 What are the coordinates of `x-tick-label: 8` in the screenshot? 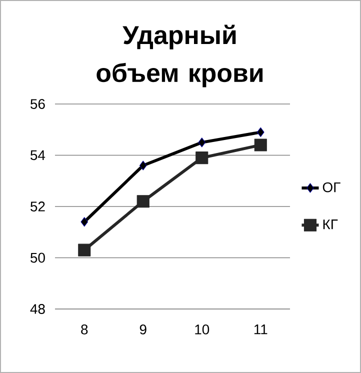 It's located at (84, 329).